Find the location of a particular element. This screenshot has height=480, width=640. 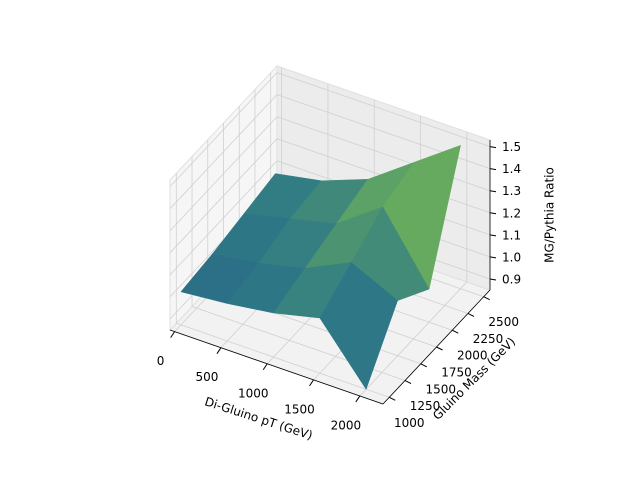

x-tick-label: 0 is located at coordinates (161, 361).